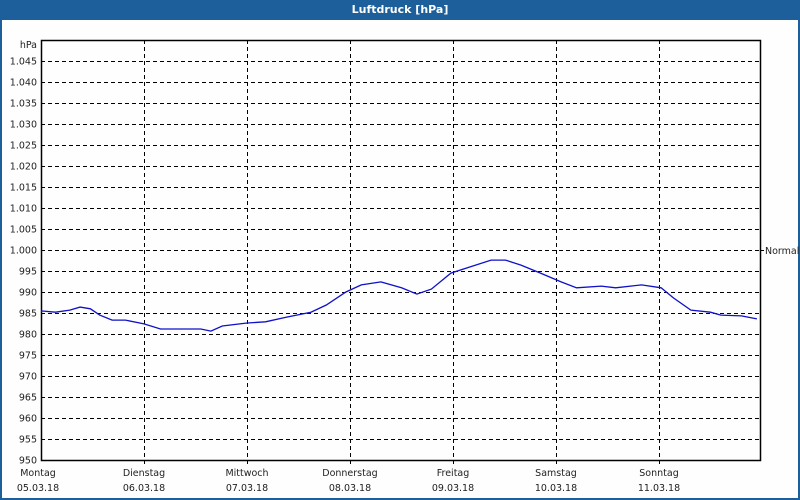 The height and width of the screenshot is (500, 800). I want to click on y-tick-label: 965, so click(28, 398).